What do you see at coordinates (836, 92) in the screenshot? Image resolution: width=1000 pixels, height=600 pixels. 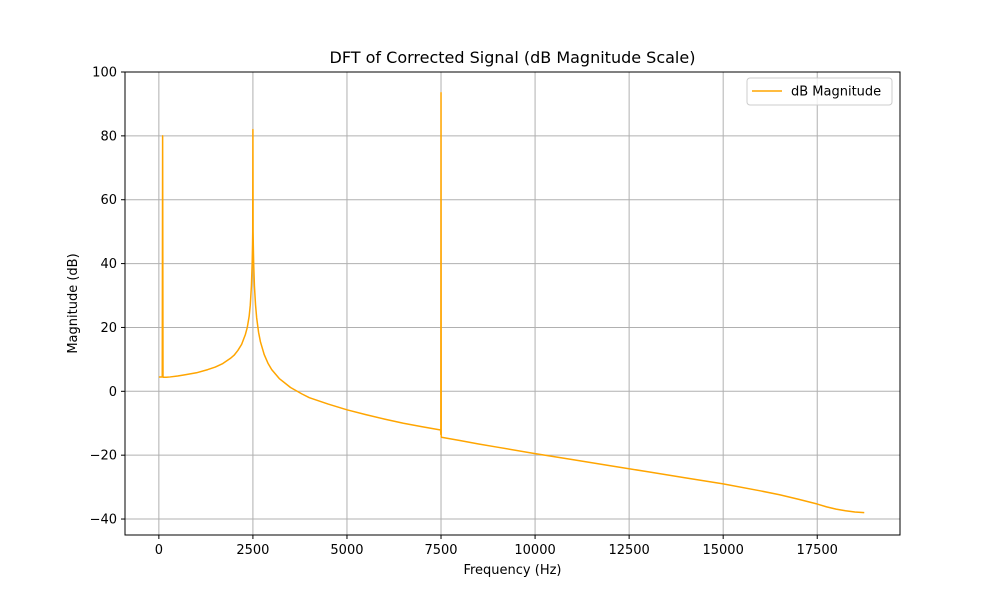 I see `legend-label: dB Magnitude` at bounding box center [836, 92].